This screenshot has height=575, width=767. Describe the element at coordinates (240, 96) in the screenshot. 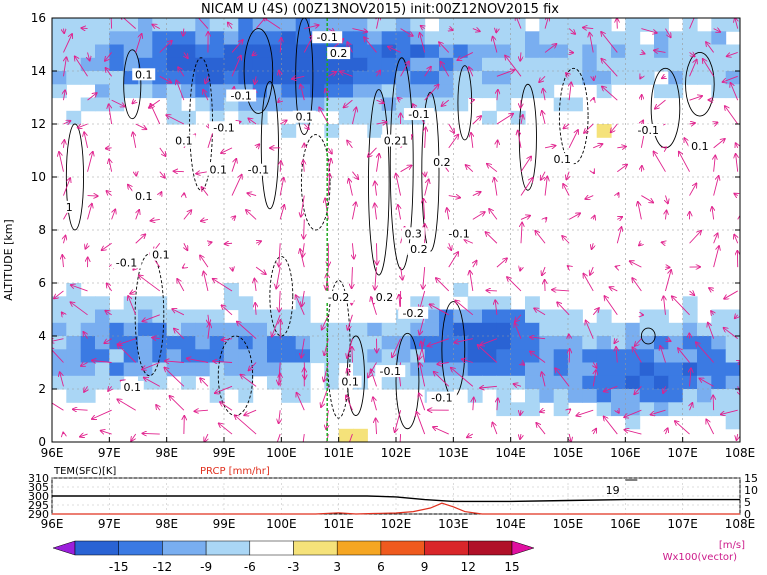

I see `contour-label: -0.1` at that location.